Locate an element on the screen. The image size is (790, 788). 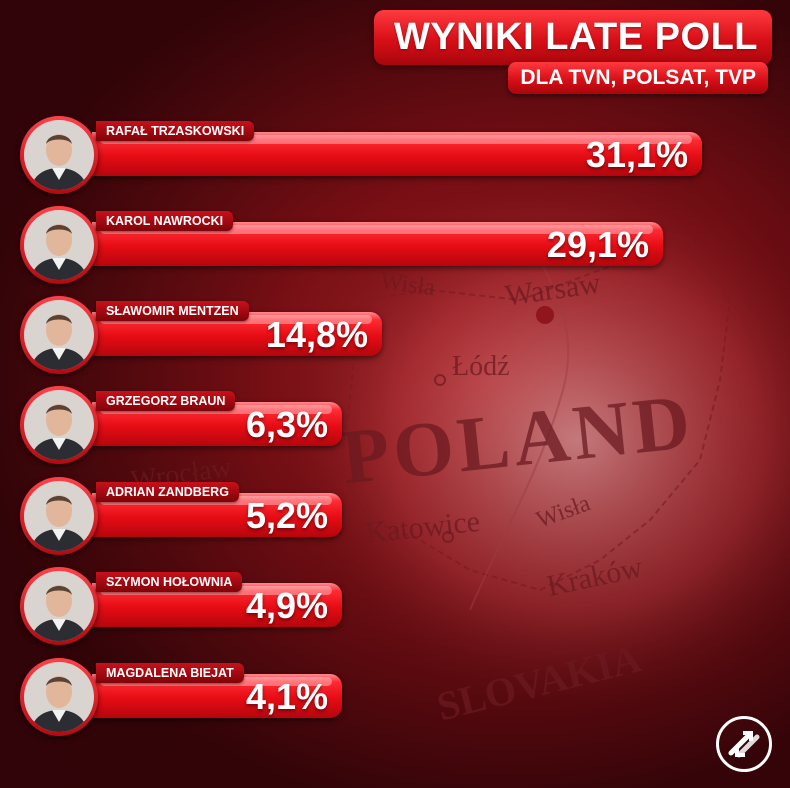
bar-row: 14,8% SŁAWOMIR MENTZEN is located at coordinates (395, 341).